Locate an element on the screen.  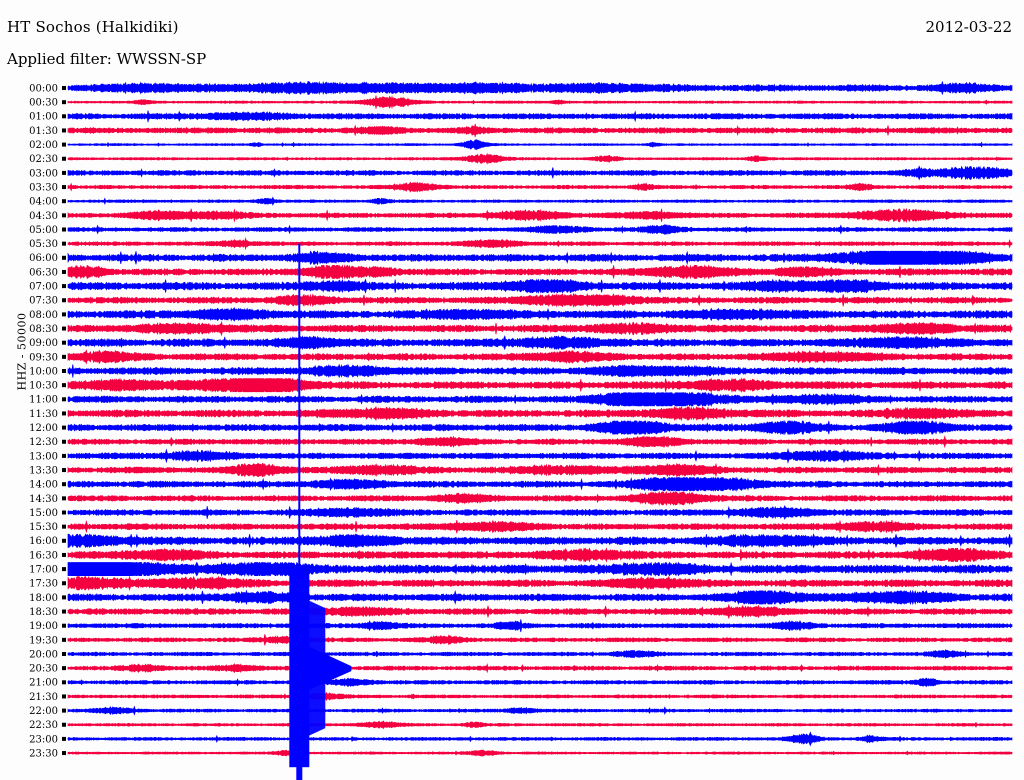
row-time-label: 04:00 is located at coordinates (43, 202).